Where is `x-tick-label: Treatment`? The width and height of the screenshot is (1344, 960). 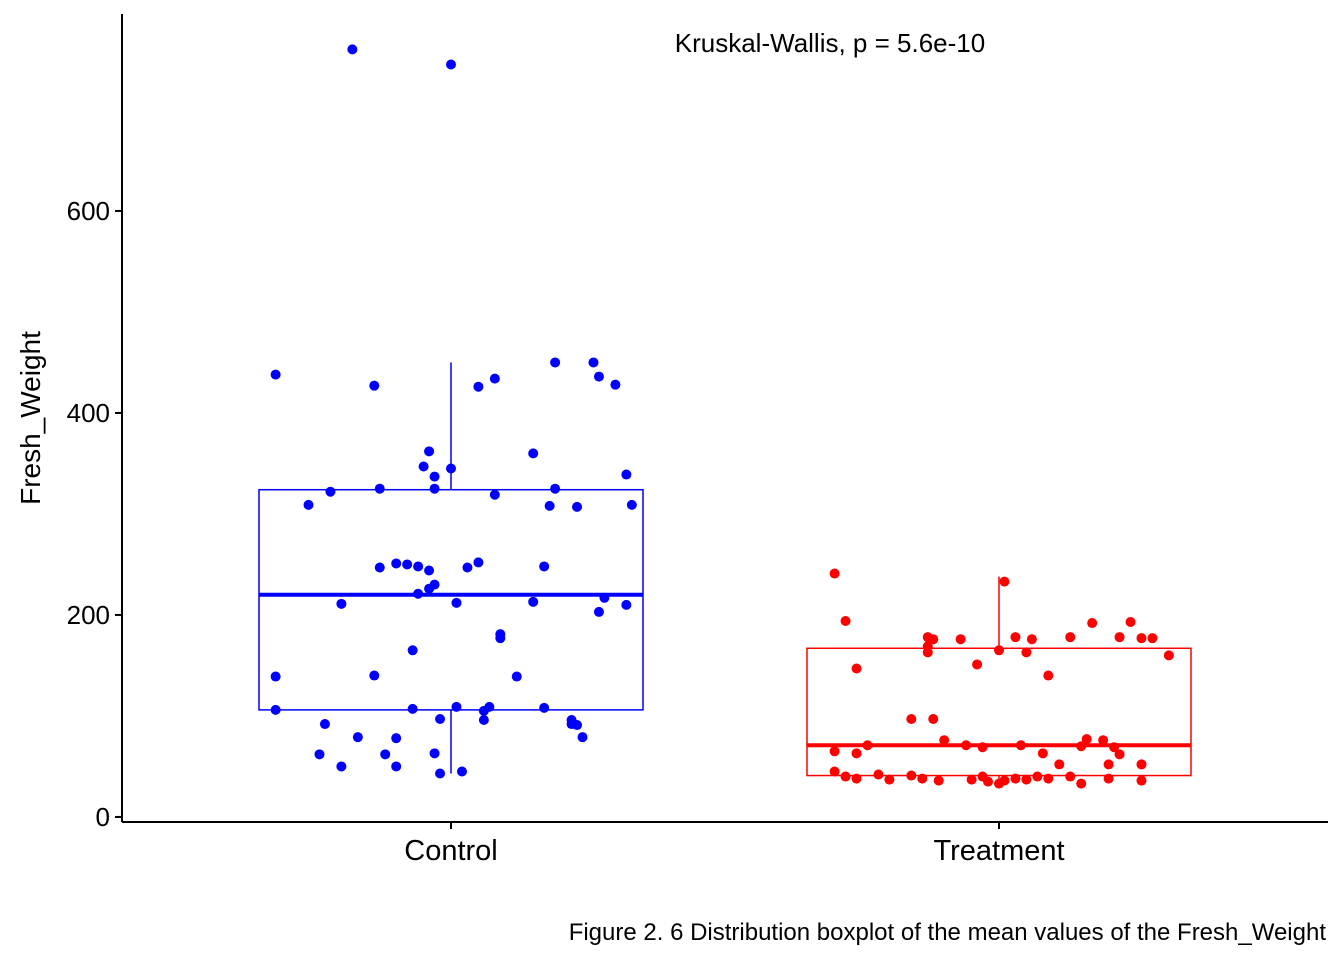
x-tick-label: Treatment is located at coordinates (998, 851).